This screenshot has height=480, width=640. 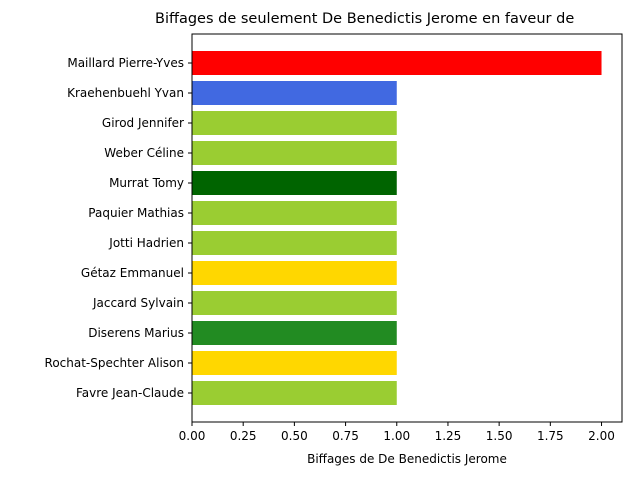 I want to click on y-tick-label: Girod Jennifer, so click(x=143, y=123).